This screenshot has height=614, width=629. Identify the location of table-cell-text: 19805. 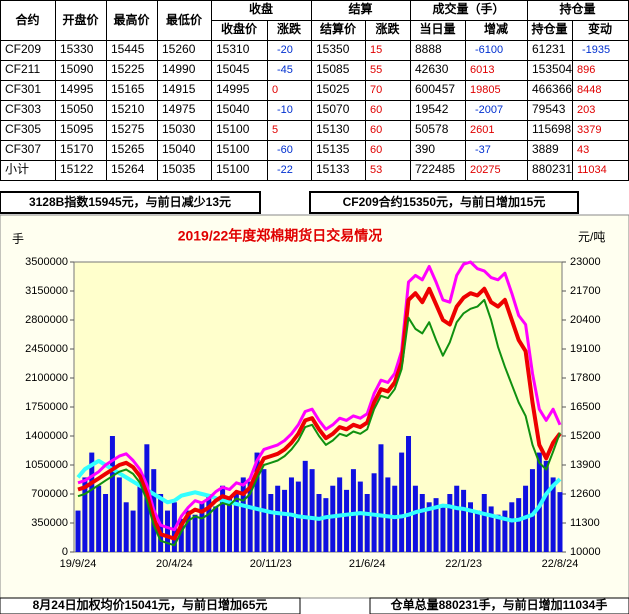
(485, 90).